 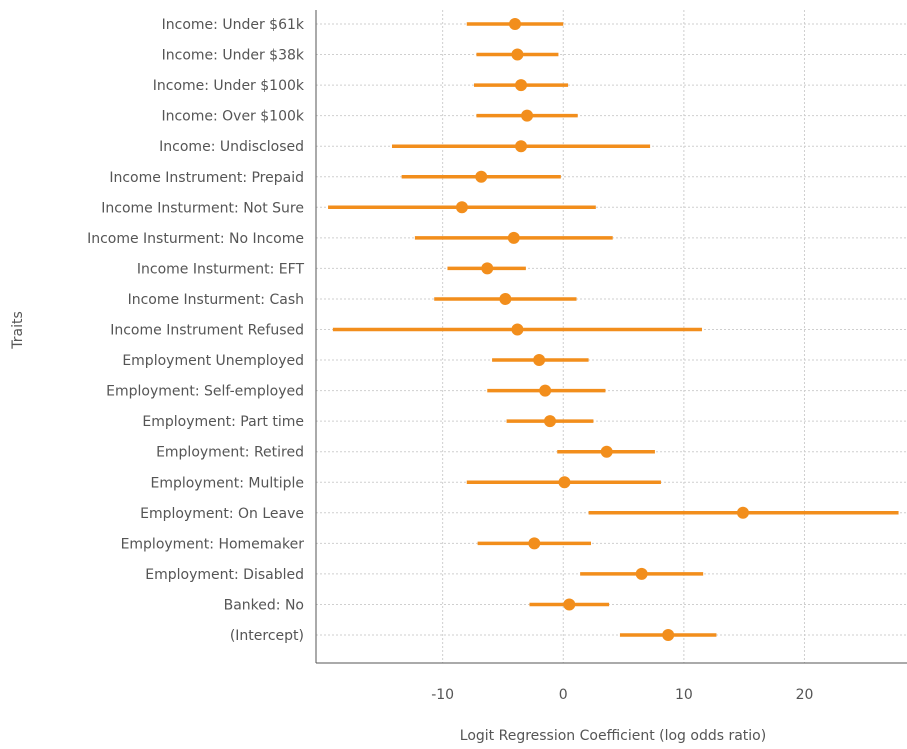 What do you see at coordinates (195, 239) in the screenshot?
I see `y-tick-label: Income Insturment: No Income` at bounding box center [195, 239].